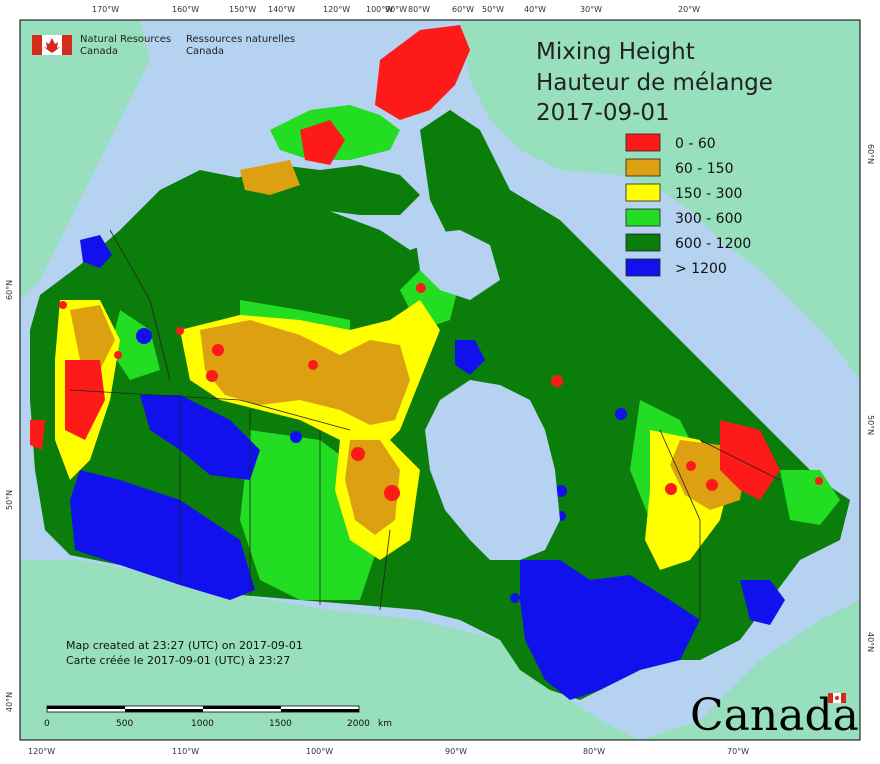 The width and height of the screenshot is (880, 764). Describe the element at coordinates (843, 698) in the screenshot. I see `wordmark-flag-right` at that location.